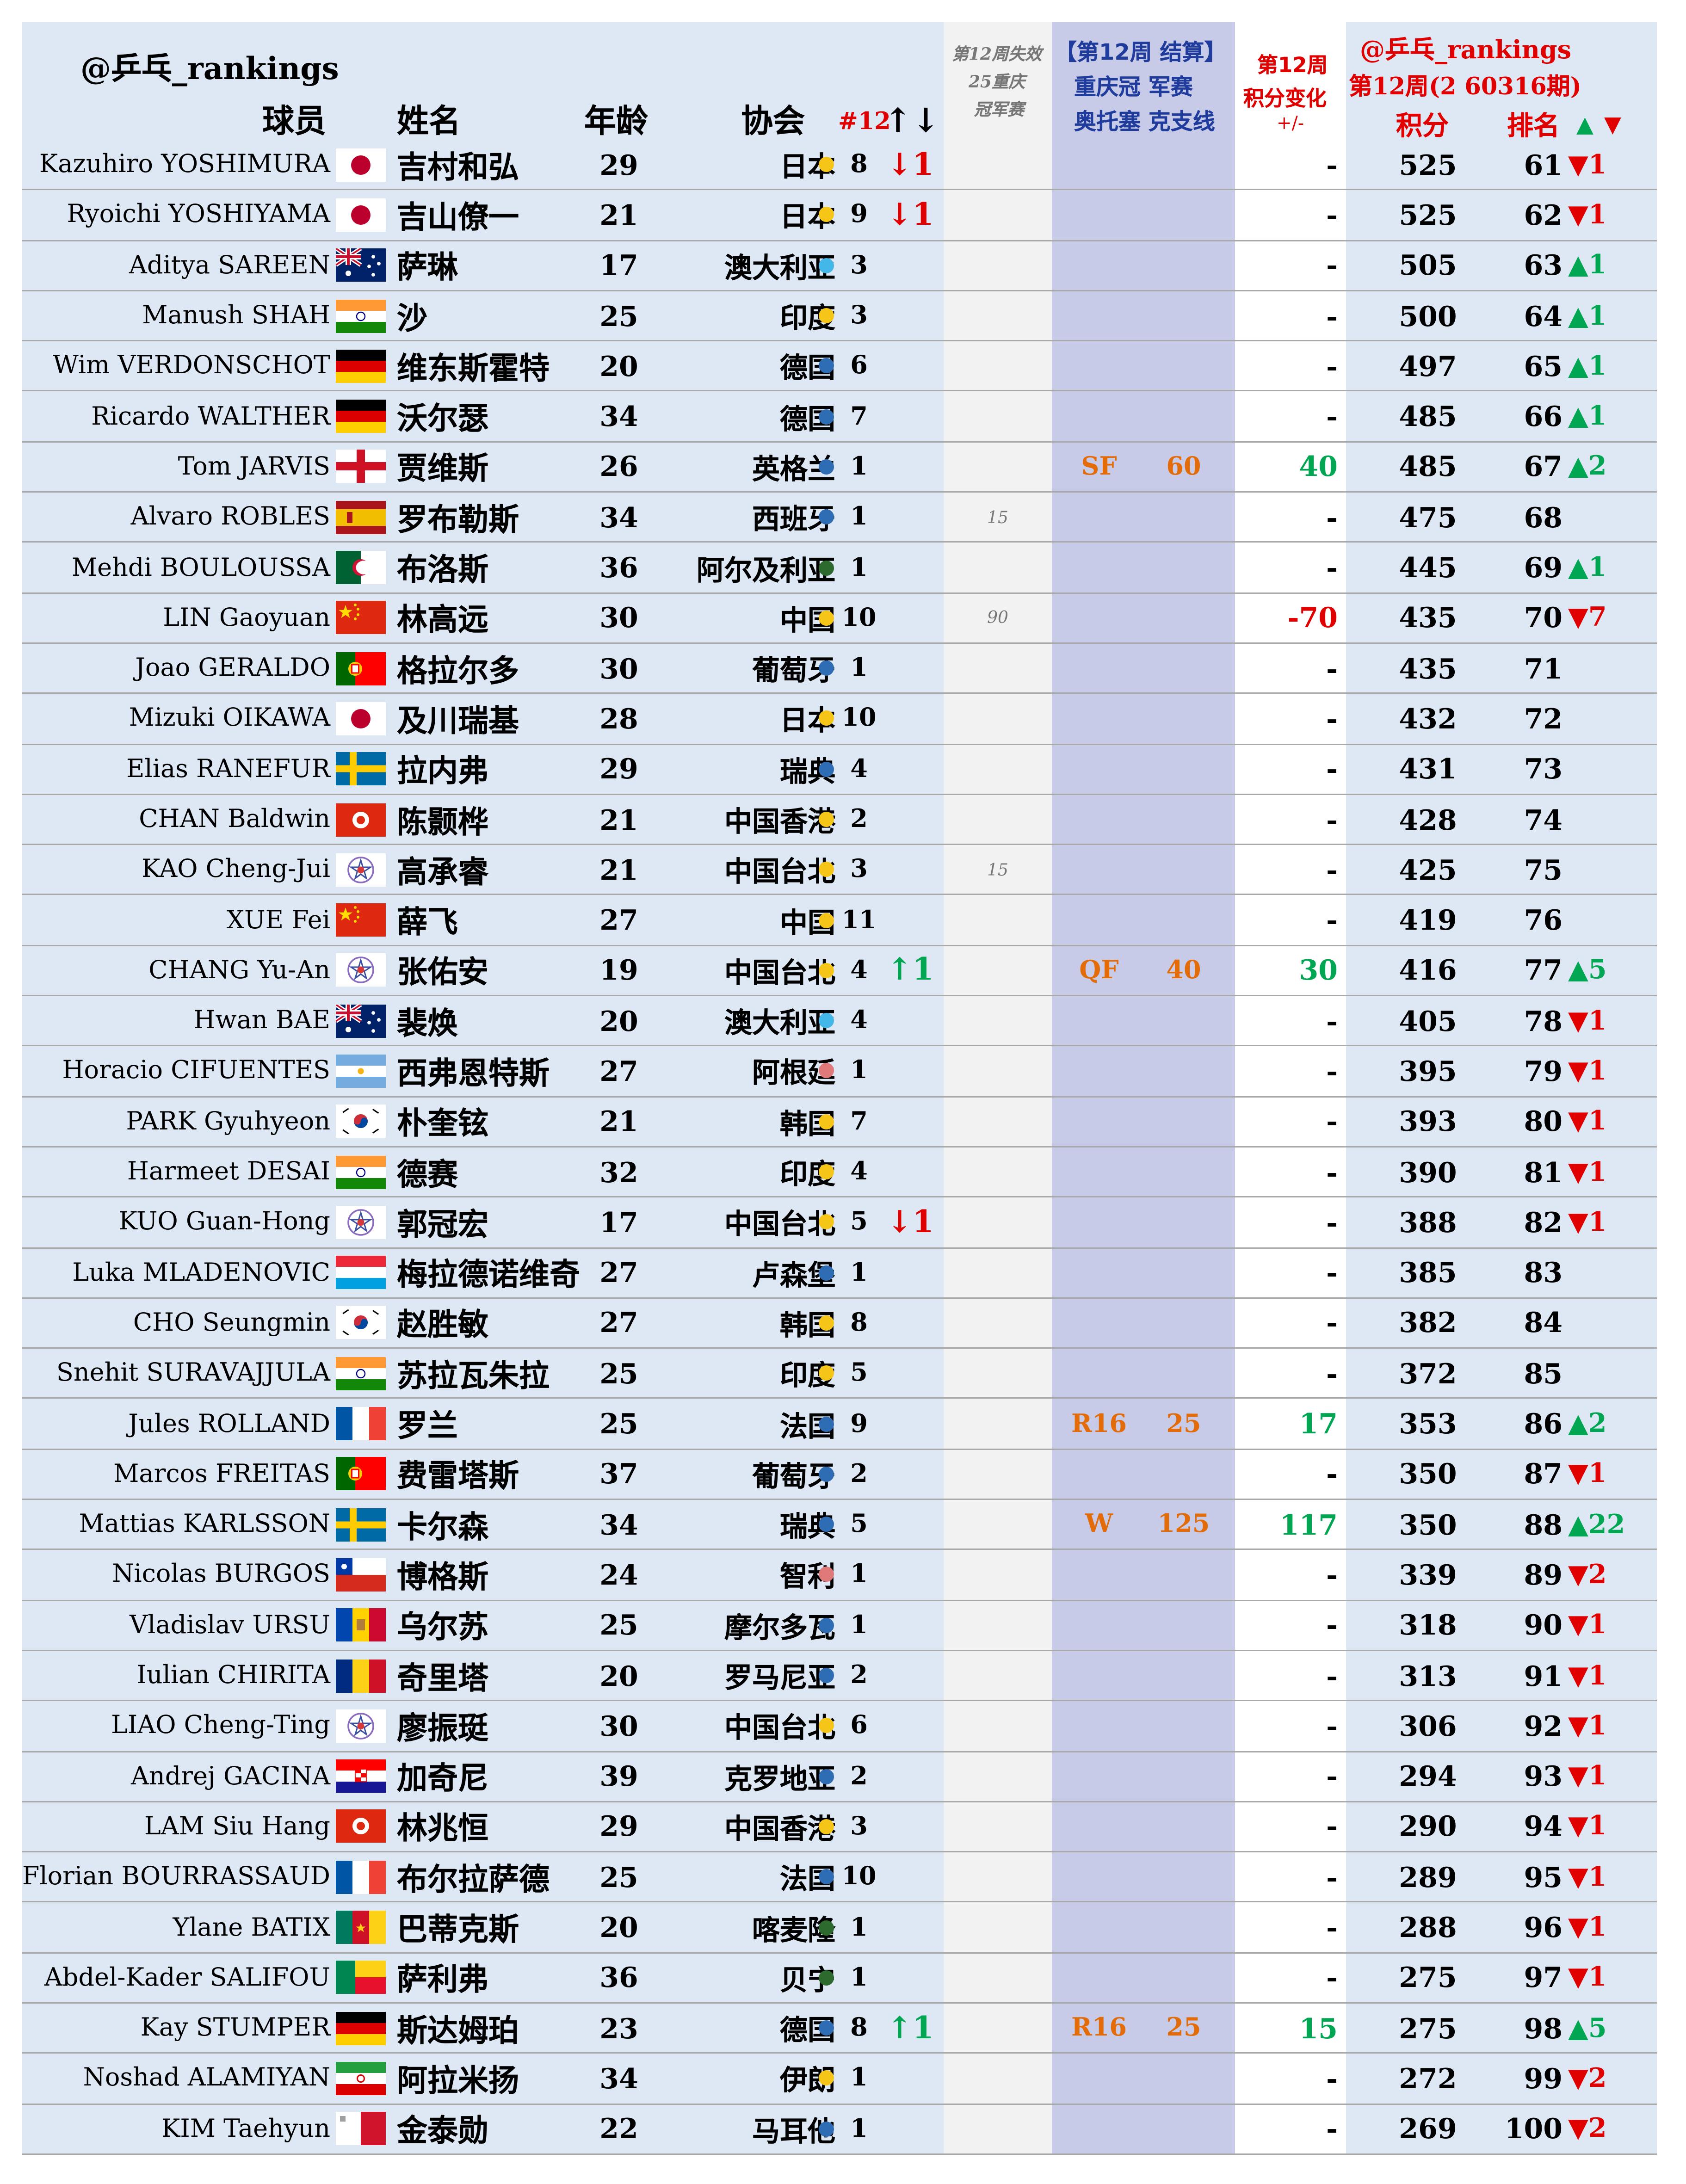 The image size is (1686, 2184). Describe the element at coordinates (1501, 82) in the screenshot. I see `header-right-panel: @乒乓_rankings 第12周(2 60316期) 积分 排名 ▲ ▼` at that location.